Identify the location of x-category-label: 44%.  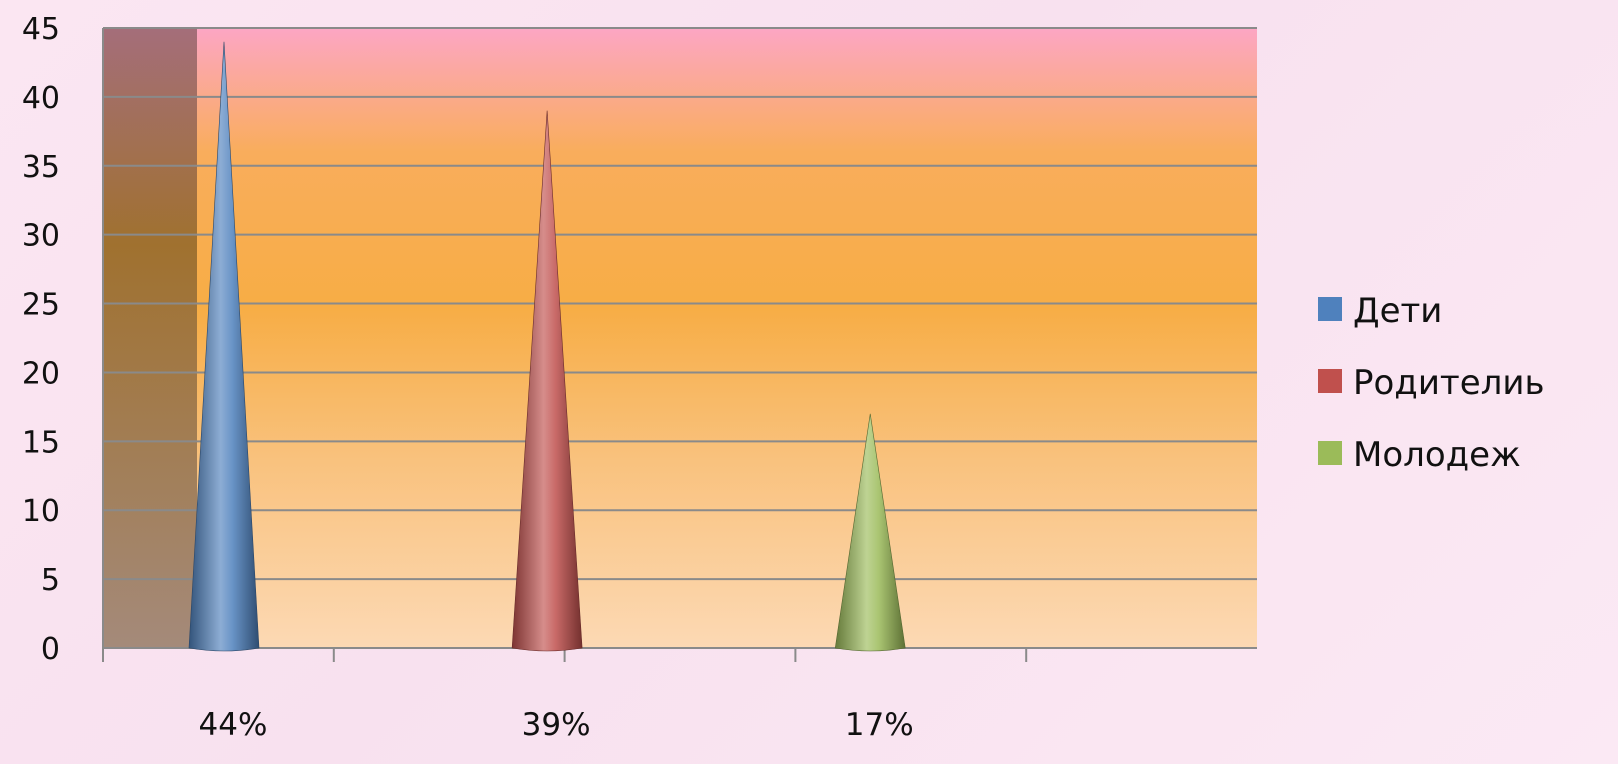
(233, 725).